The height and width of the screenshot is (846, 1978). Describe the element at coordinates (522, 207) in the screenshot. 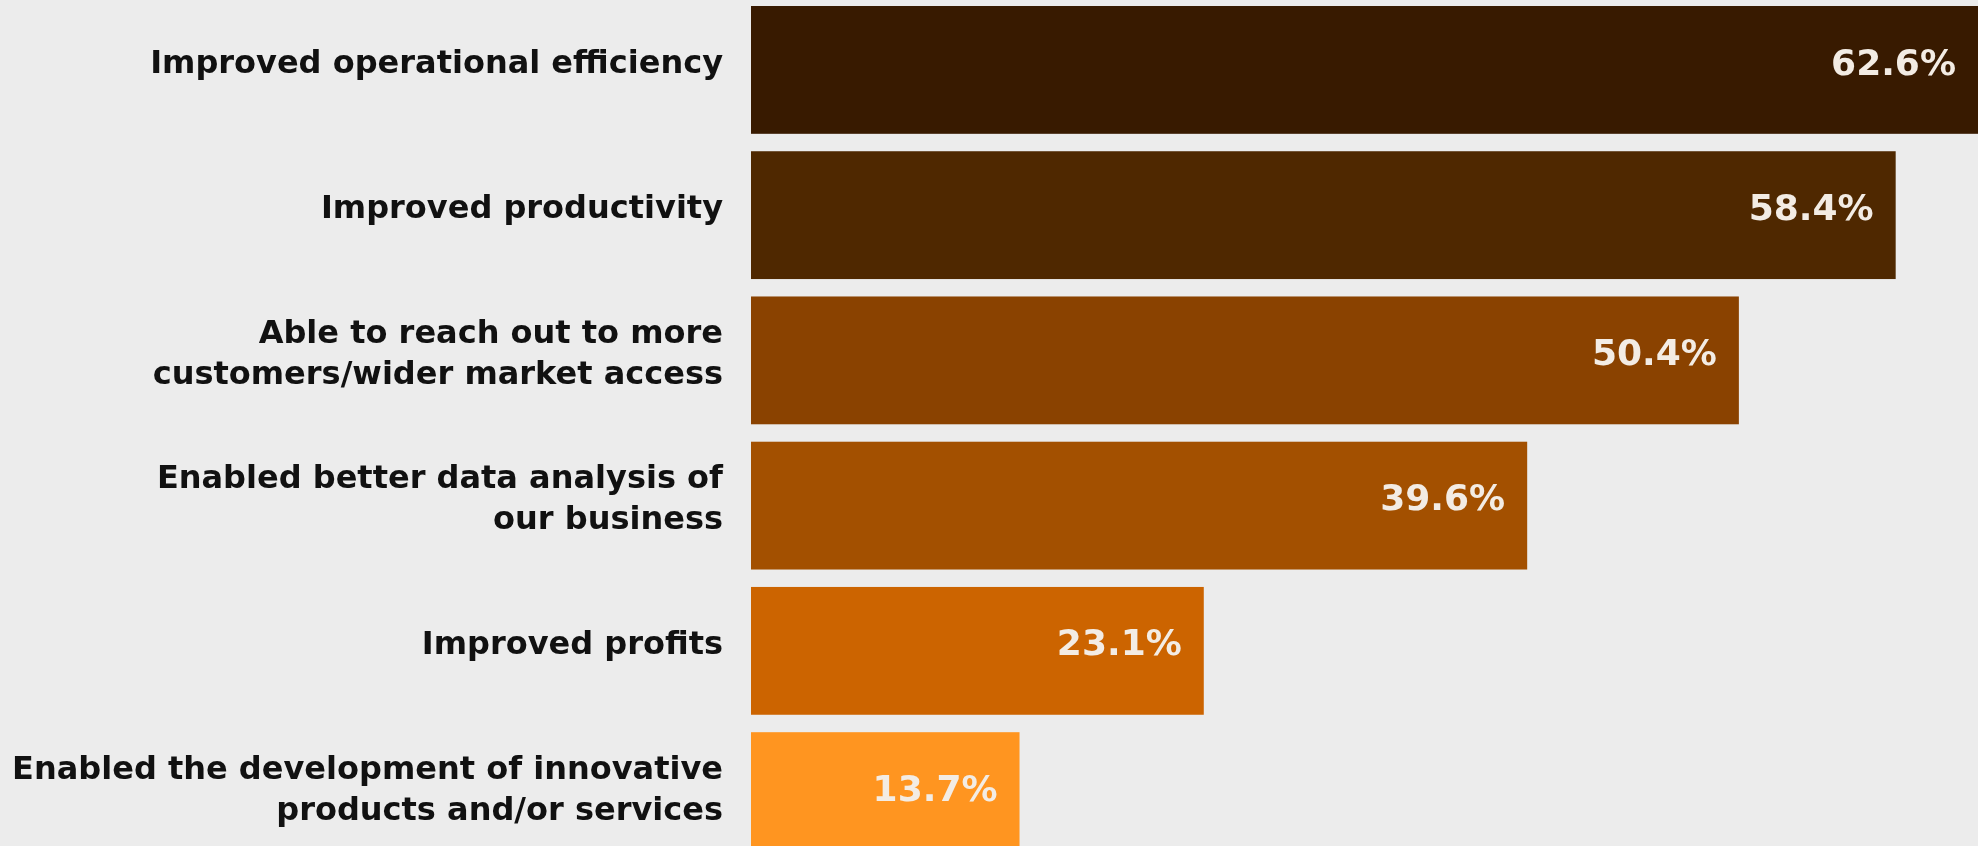

I see `y-tick-label: Improved productivity` at that location.